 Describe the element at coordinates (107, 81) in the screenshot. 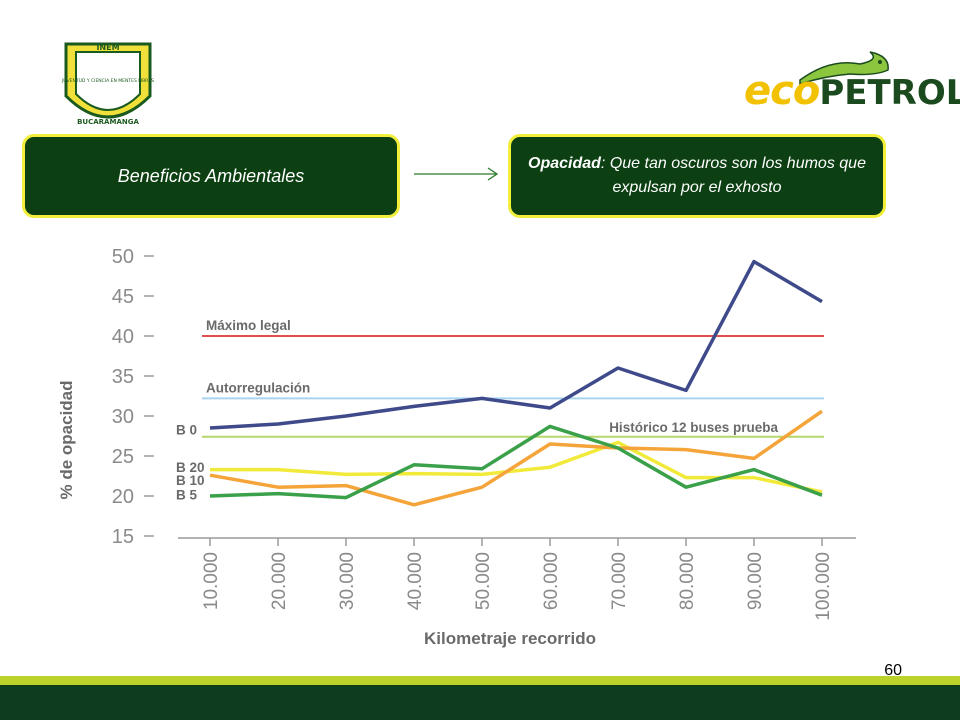

I see `inem-inner-text: JUVENTUD Y CIENCIA EN MENTES LIBRES` at that location.